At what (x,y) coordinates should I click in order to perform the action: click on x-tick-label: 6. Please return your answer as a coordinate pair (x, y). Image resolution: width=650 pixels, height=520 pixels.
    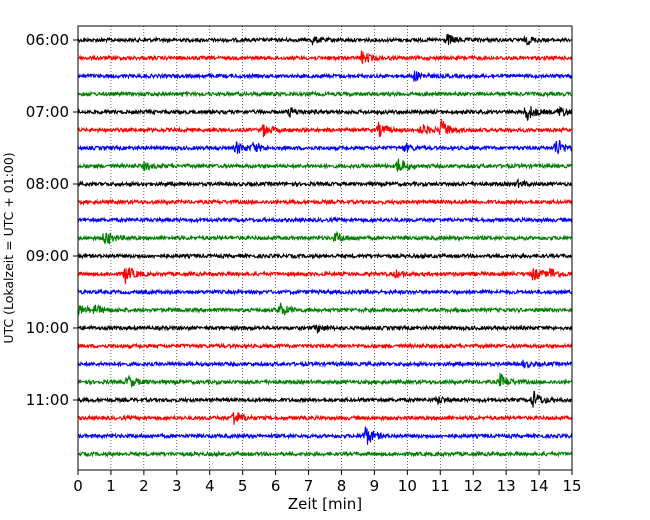
    Looking at the image, I should click on (276, 486).